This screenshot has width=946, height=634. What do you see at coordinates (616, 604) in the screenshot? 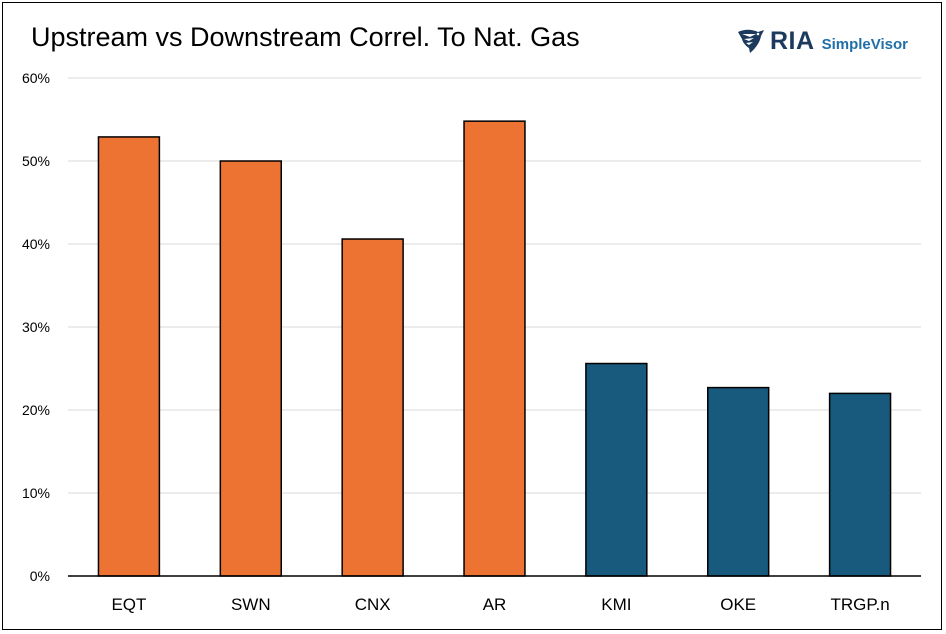
I see `x-category-label: KMI` at bounding box center [616, 604].